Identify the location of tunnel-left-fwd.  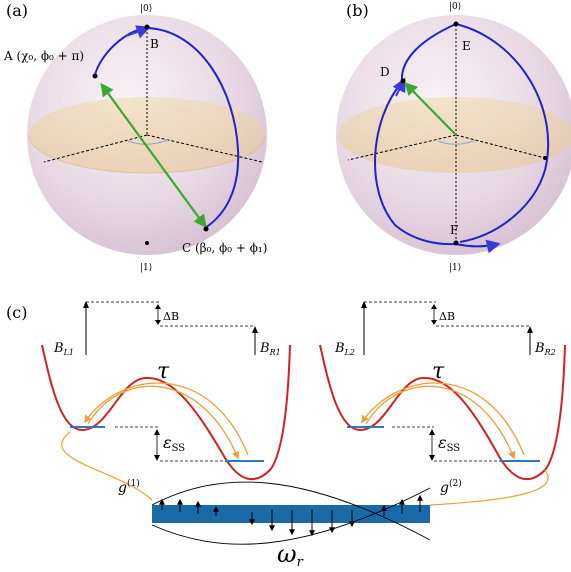
(163, 422).